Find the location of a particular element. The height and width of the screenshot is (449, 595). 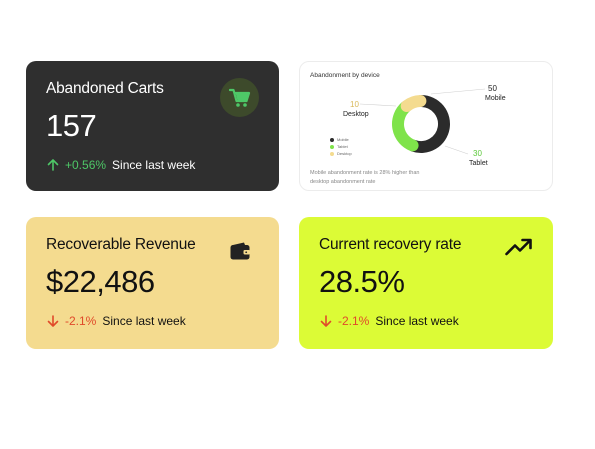

desktop-segment is located at coordinates (413, 103).